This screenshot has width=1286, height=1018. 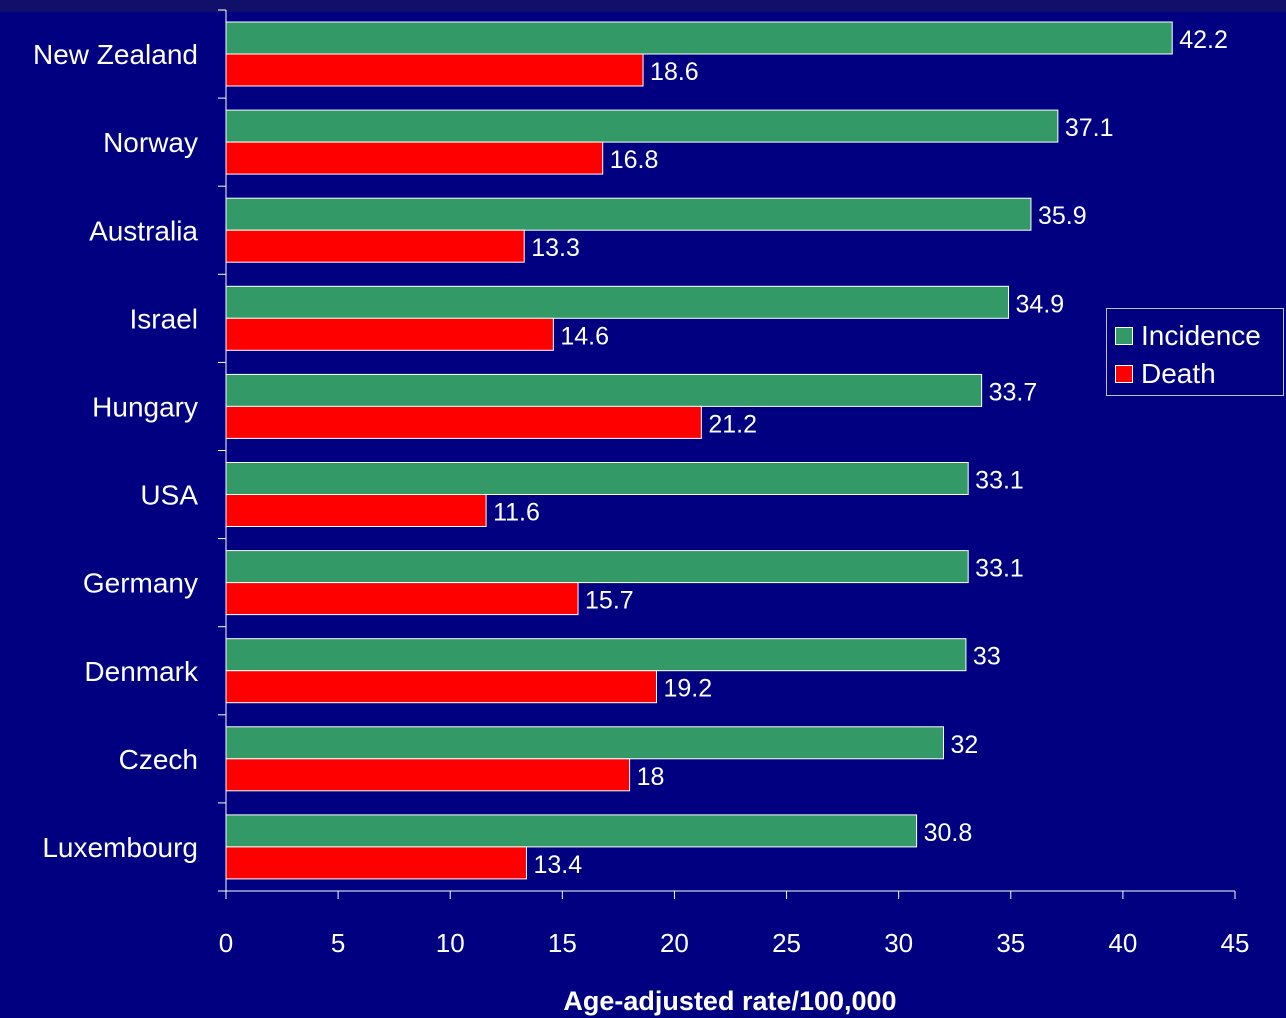 I want to click on data-label-death: 13.3, so click(x=555, y=248).